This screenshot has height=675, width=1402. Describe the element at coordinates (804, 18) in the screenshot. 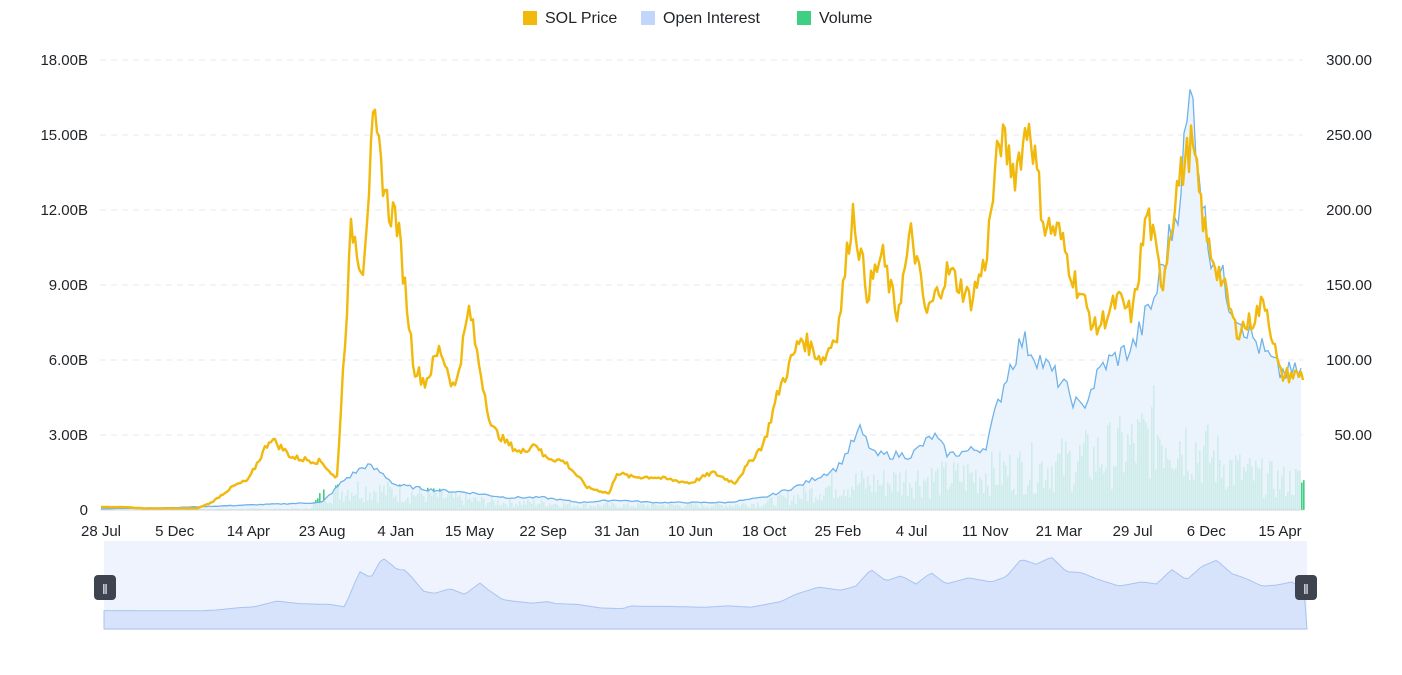

I see `legend-swatch-volume` at that location.